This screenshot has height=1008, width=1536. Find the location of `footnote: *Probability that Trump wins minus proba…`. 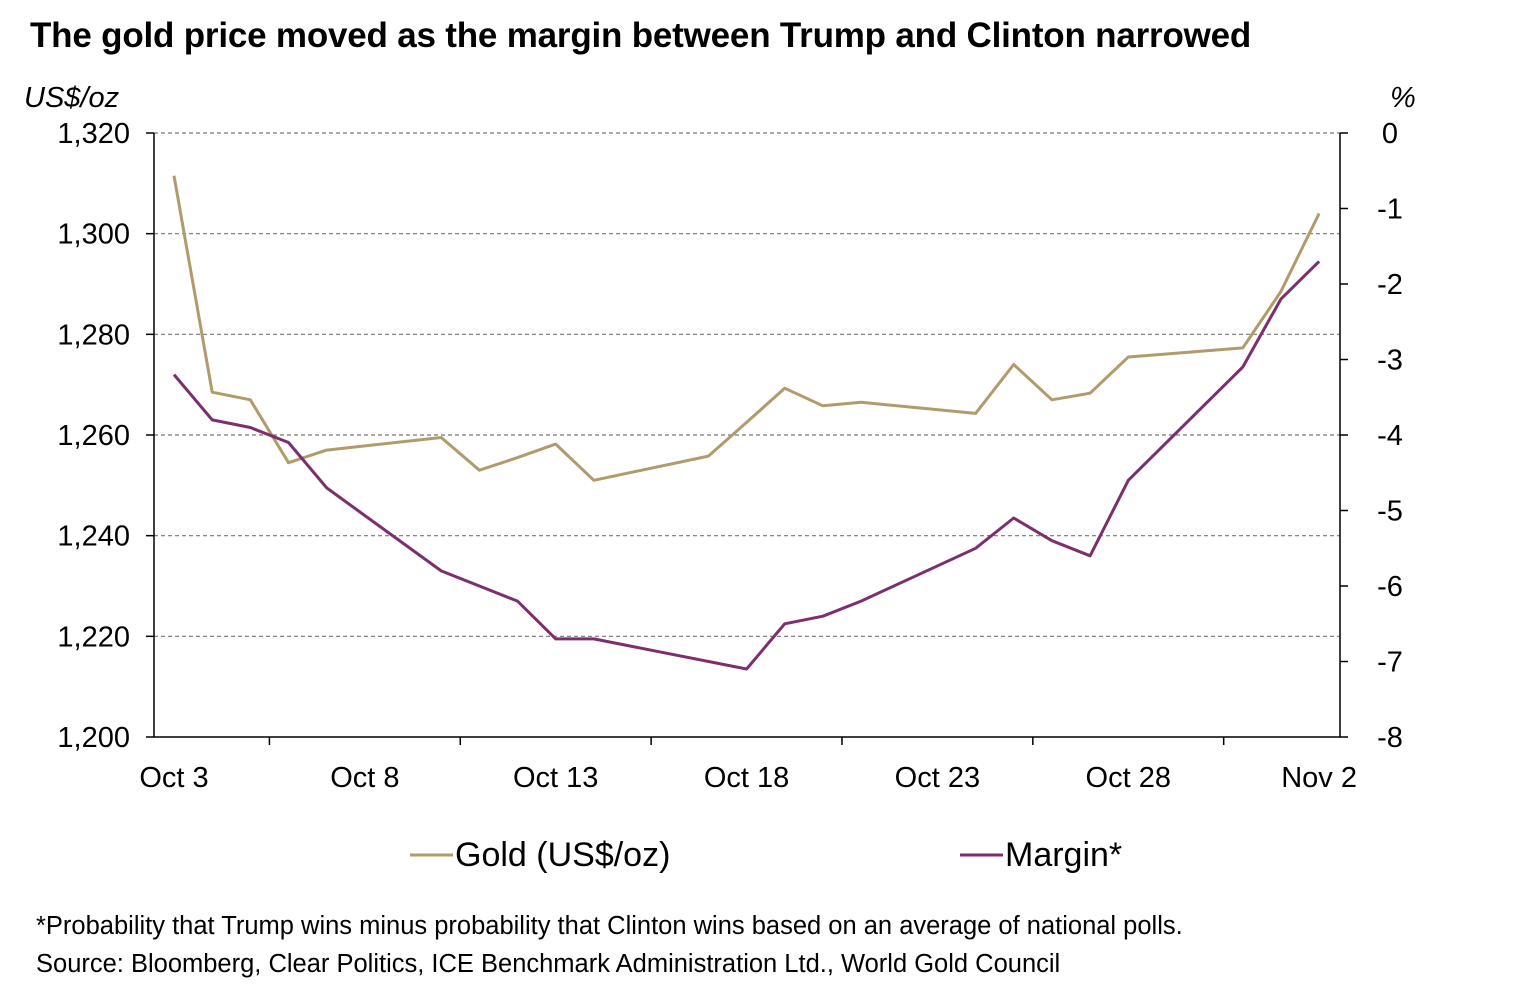

footnote: *Probability that Trump wins minus proba… is located at coordinates (609, 926).